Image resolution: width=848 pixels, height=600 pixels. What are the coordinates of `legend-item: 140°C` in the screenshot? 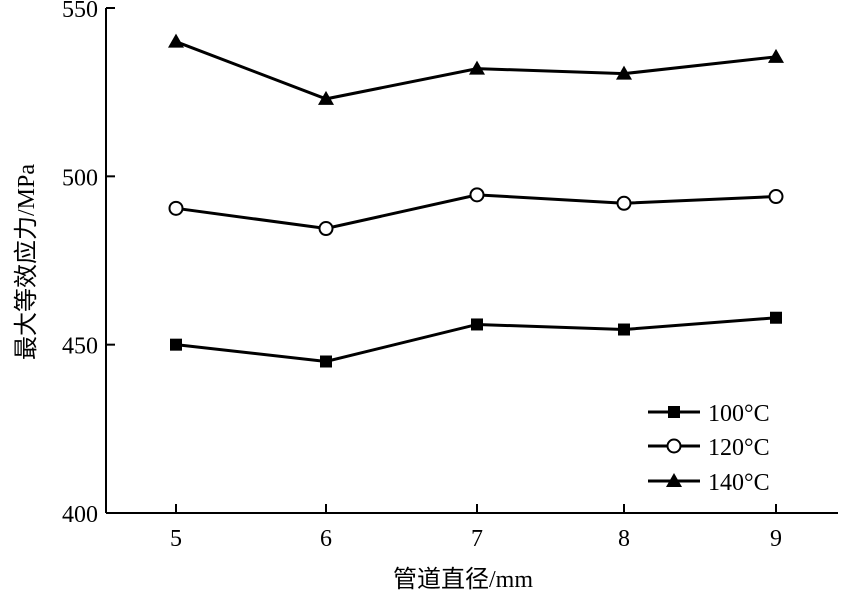 It's located at (709, 483).